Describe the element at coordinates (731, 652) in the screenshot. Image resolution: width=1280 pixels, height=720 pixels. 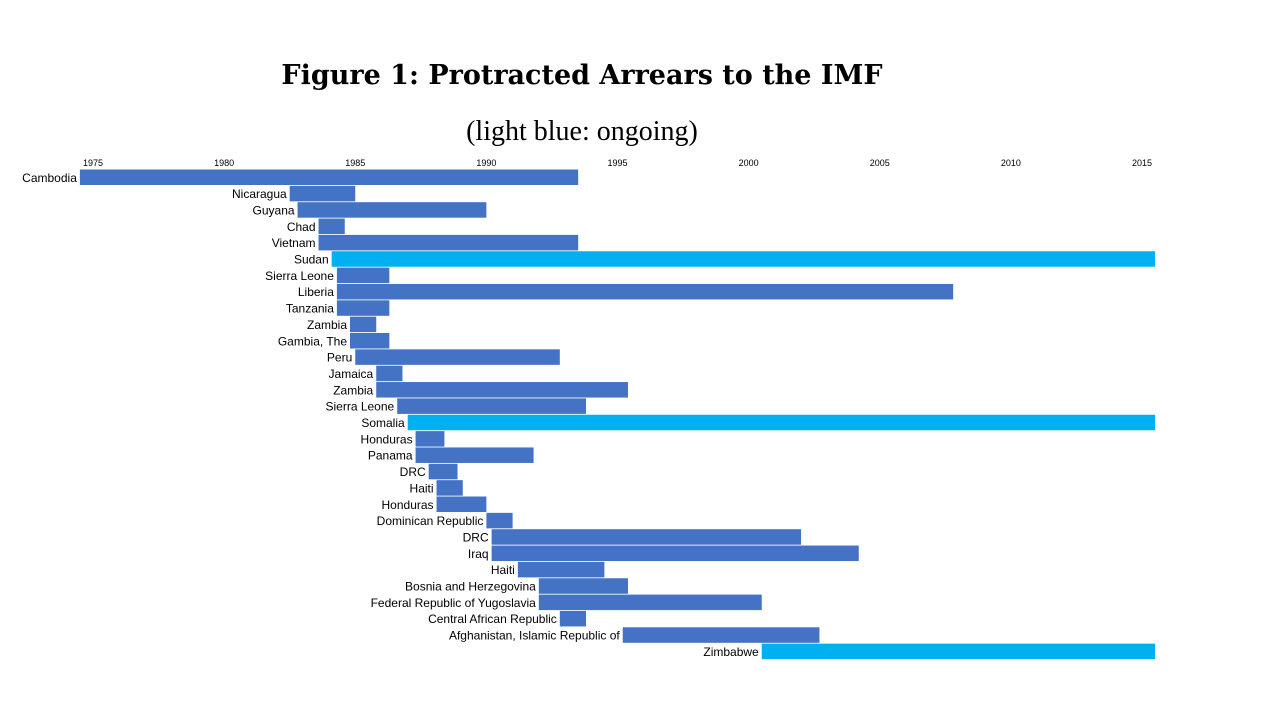
I see `bar-label: Zimbabwe` at that location.